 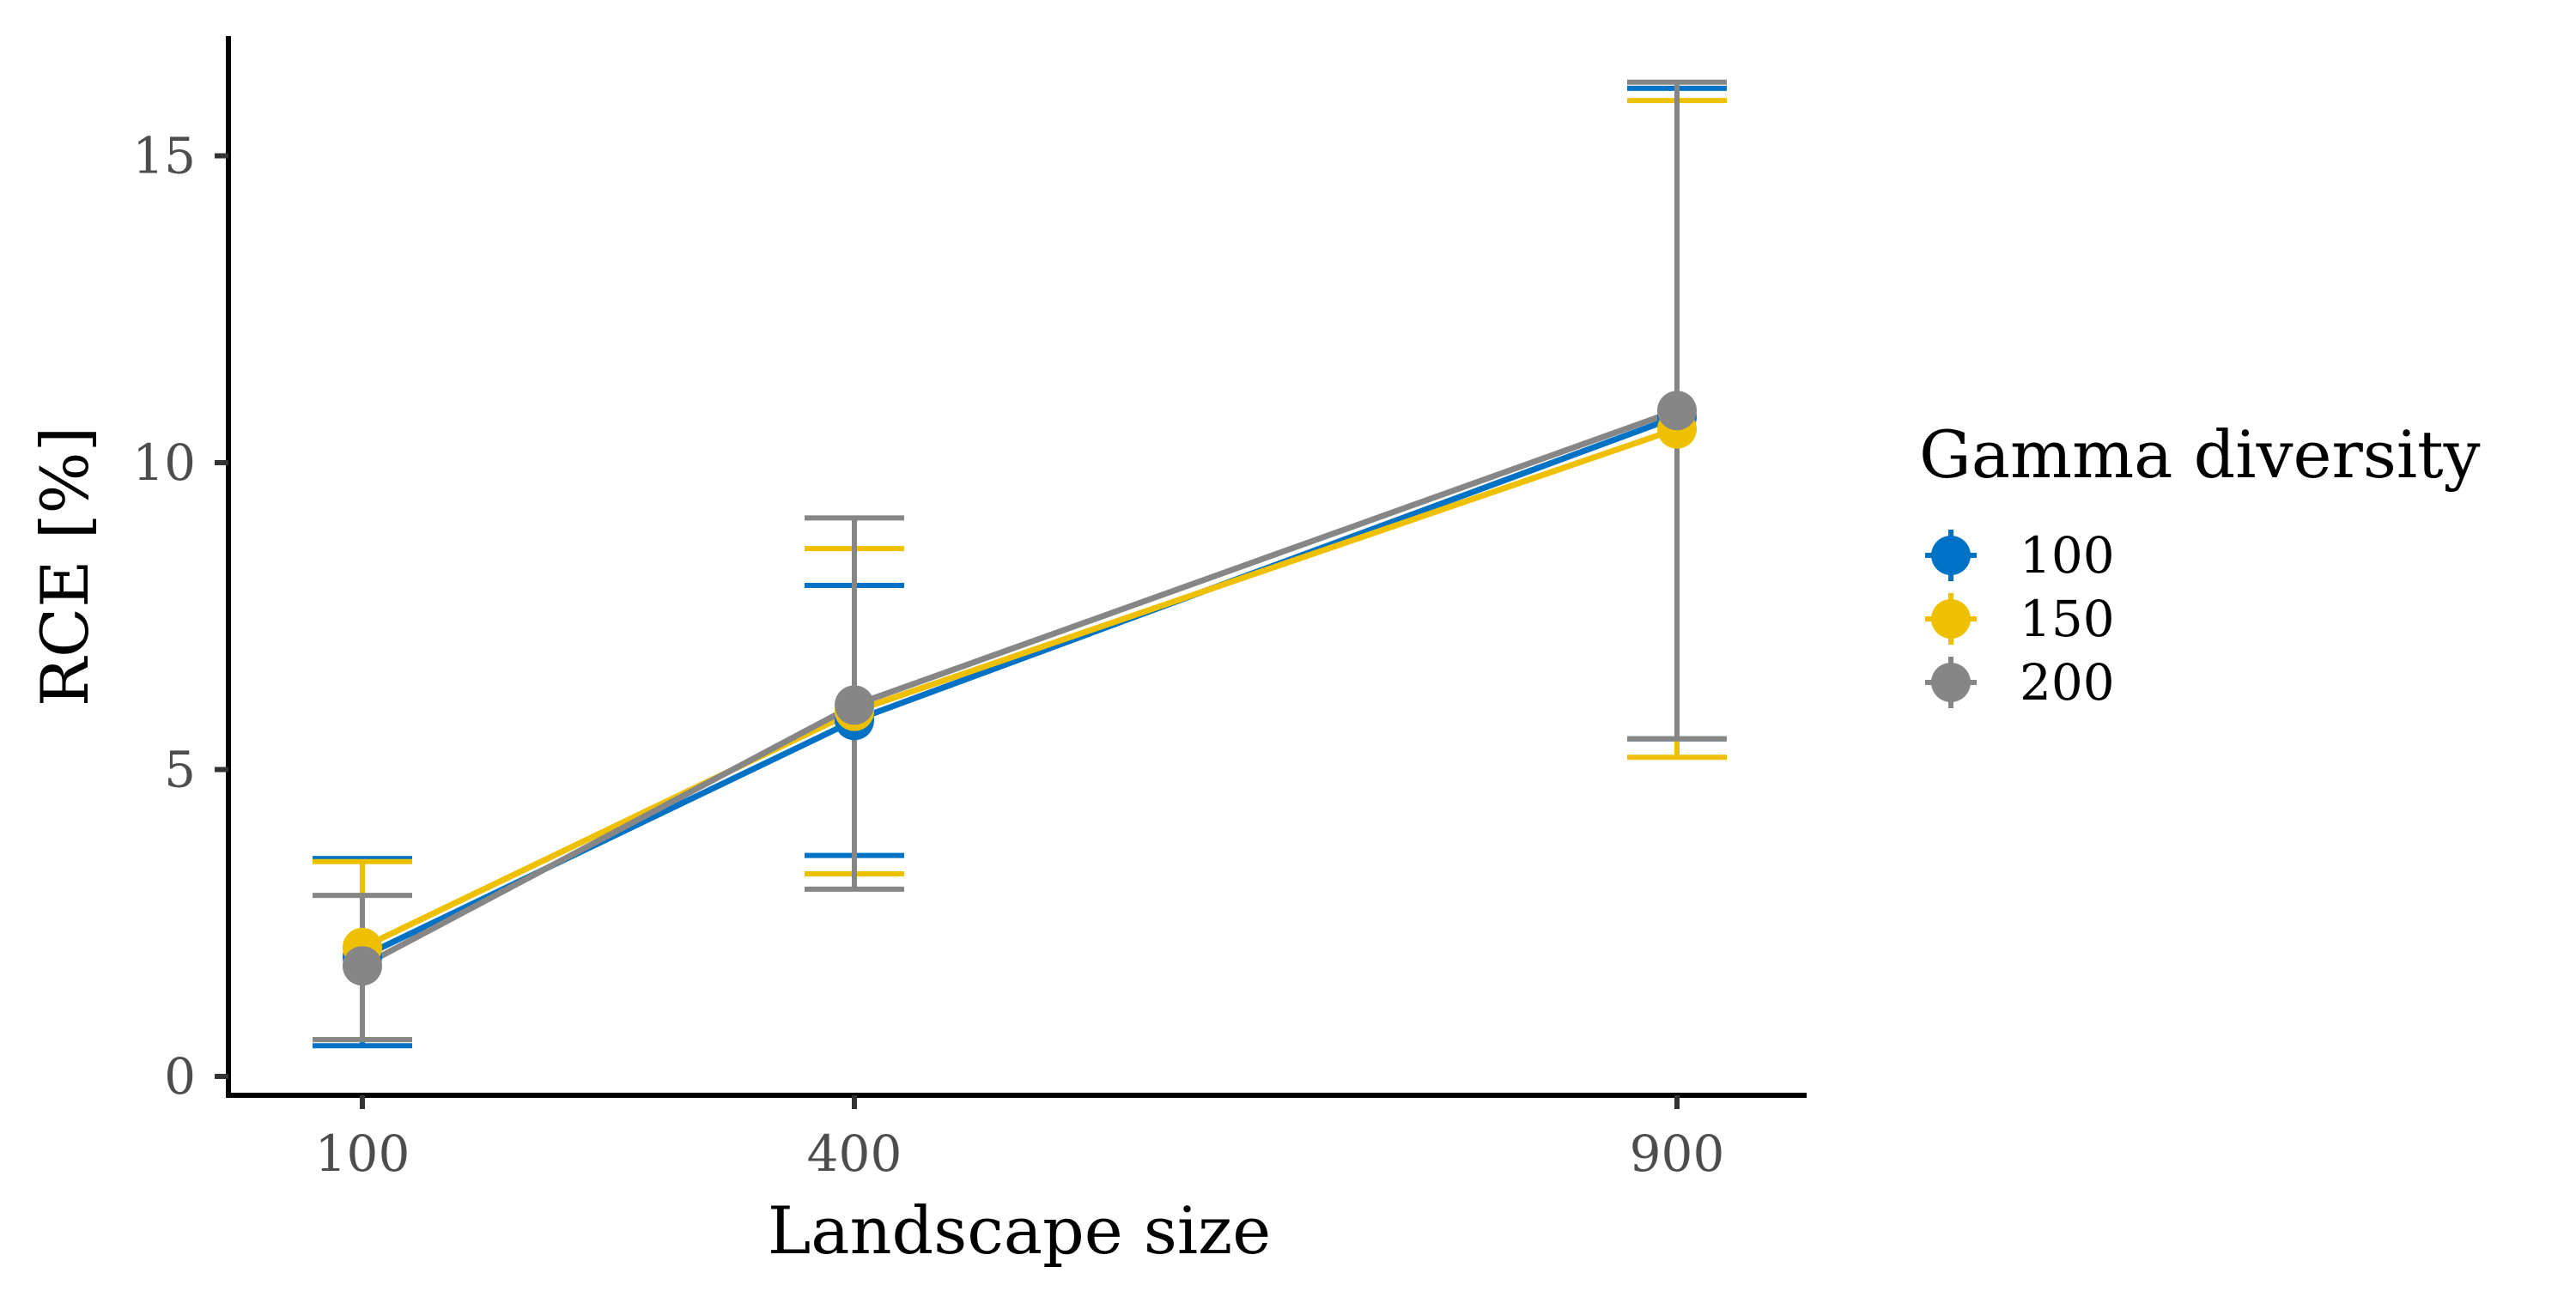 I want to click on legend-item: 100, so click(x=2020, y=555).